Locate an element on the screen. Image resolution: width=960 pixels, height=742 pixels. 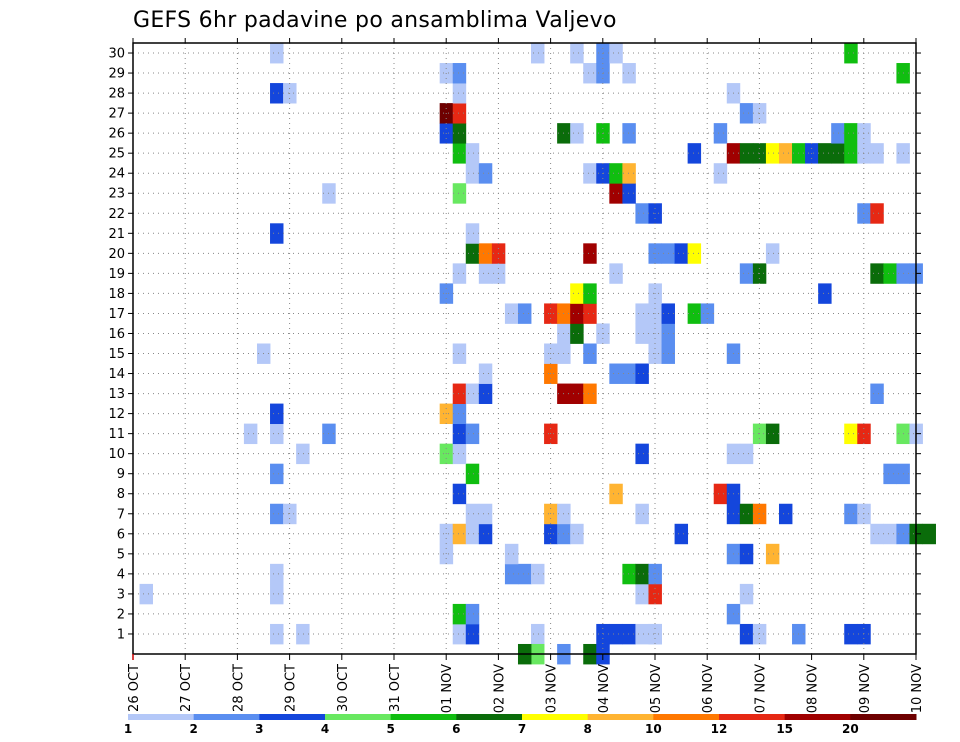
y-tick-label: 4 is located at coordinates (121, 574).